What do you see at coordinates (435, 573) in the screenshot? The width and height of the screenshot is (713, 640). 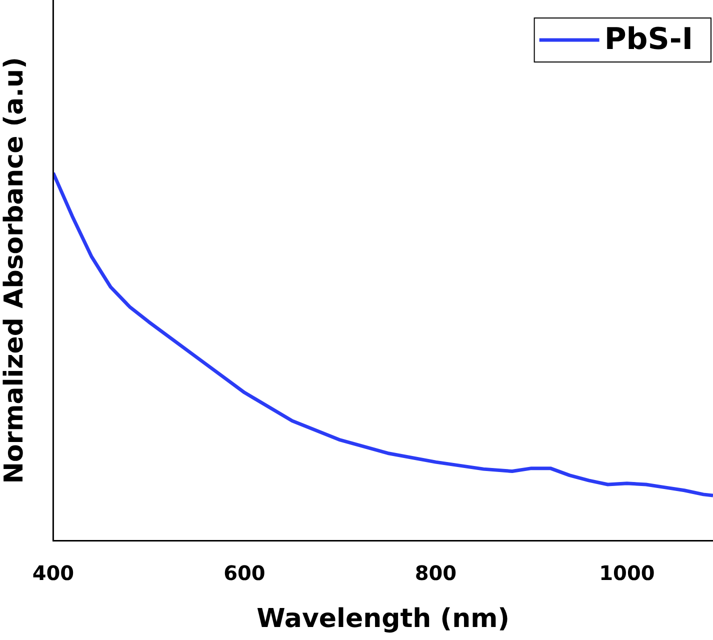 I see `x-tick-label: 800` at bounding box center [435, 573].